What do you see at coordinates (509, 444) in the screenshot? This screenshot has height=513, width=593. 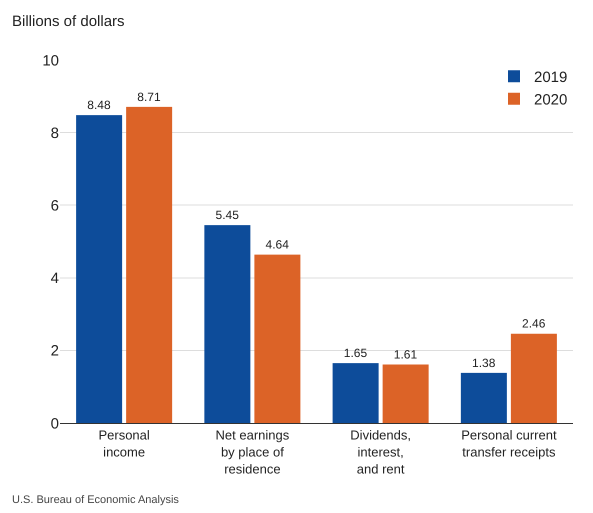 I see `x-tick-label: Personal current transfer receipts` at bounding box center [509, 444].